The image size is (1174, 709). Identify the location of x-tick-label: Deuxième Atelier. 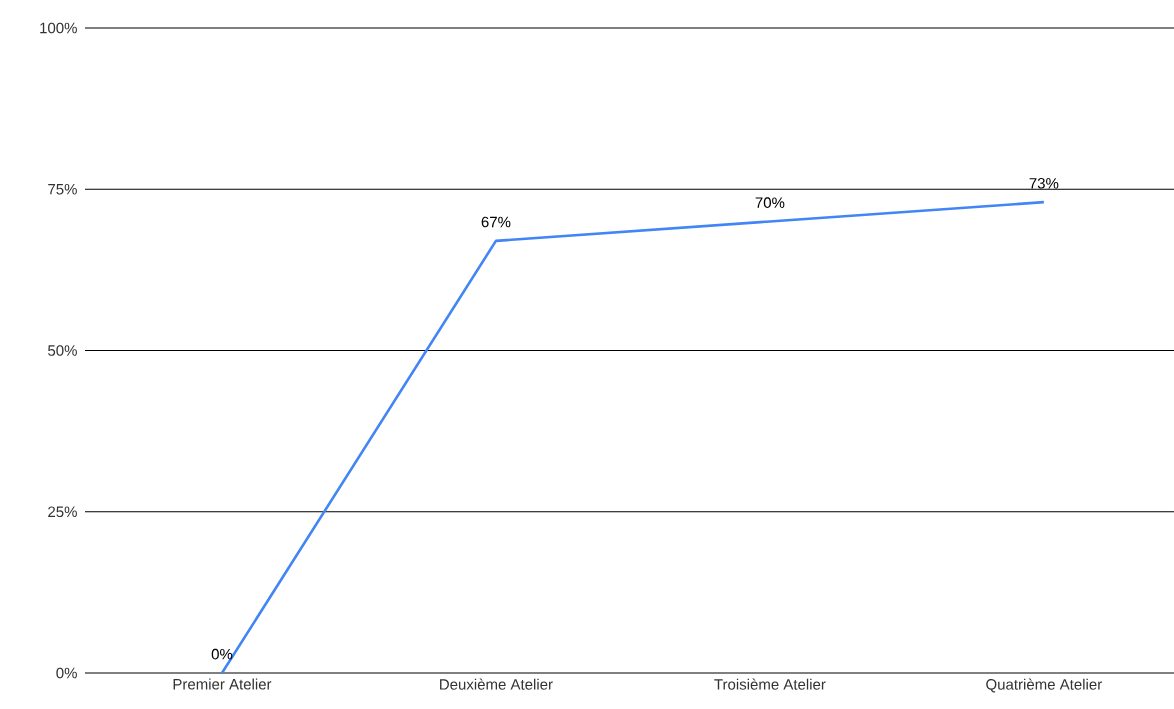
(496, 684).